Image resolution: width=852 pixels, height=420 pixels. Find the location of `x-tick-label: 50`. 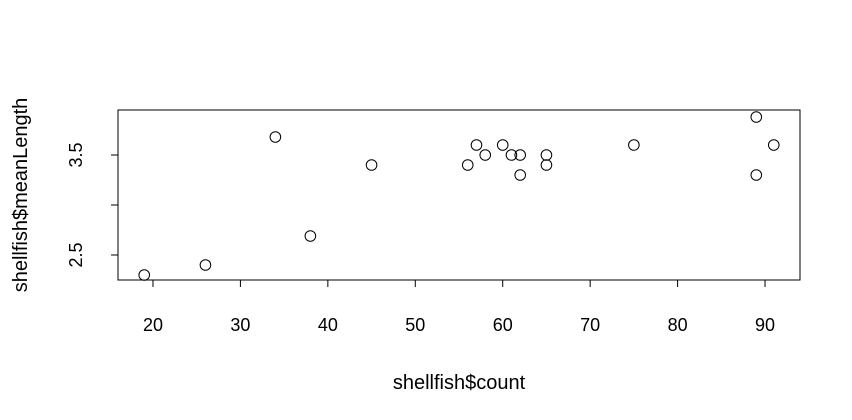

x-tick-label: 50 is located at coordinates (415, 325).